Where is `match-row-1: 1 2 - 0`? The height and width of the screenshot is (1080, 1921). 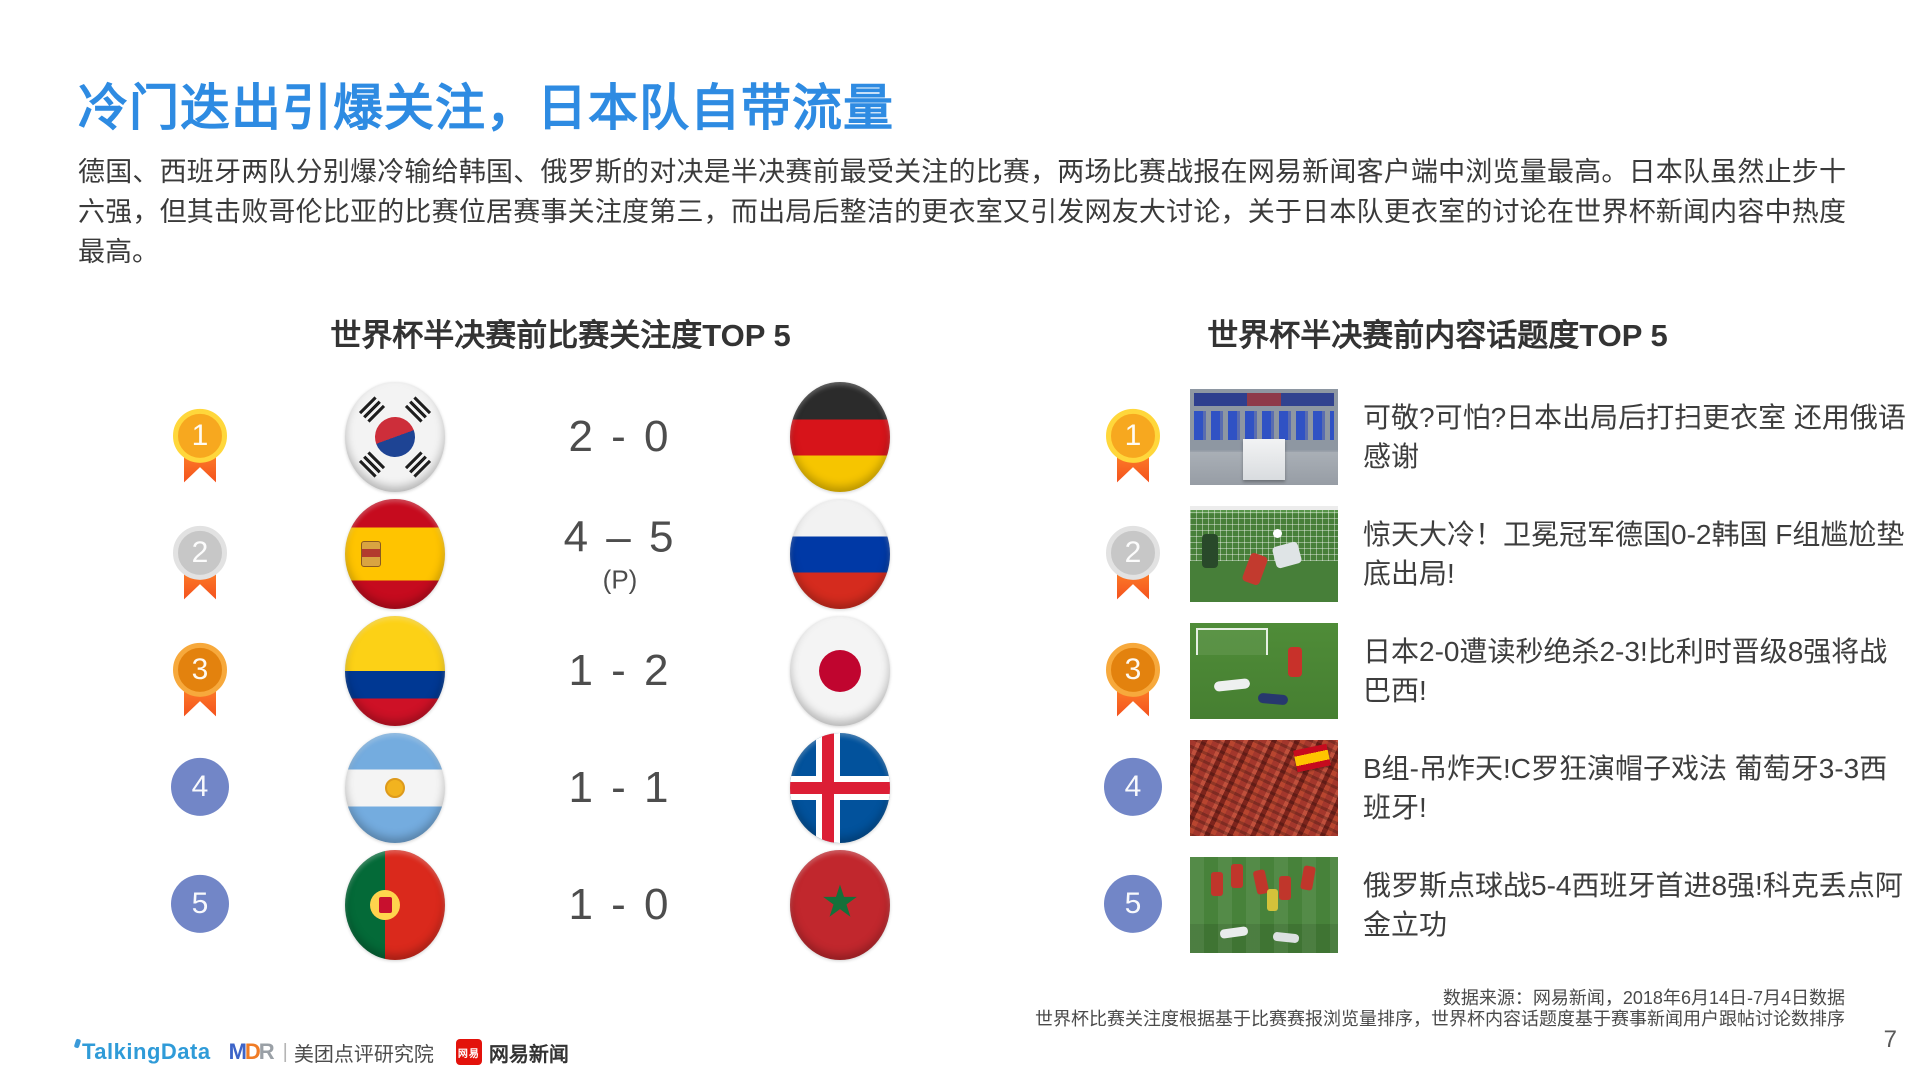
match-row-1: 1 2 - 0 is located at coordinates (960, 436).